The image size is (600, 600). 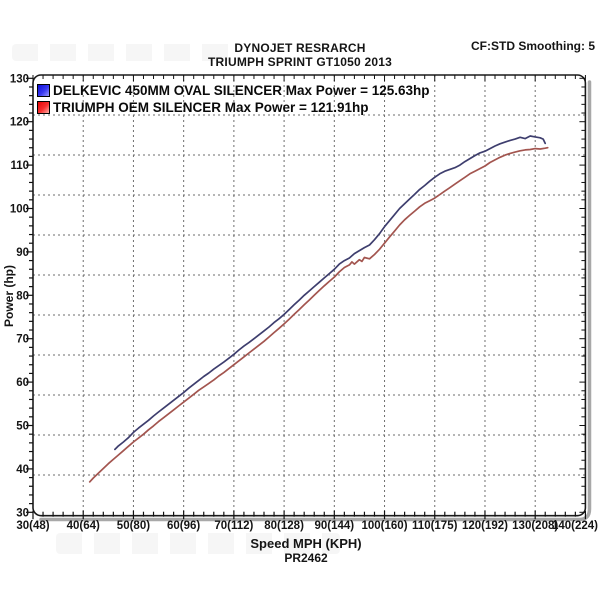 I want to click on y-tick-label: 100, so click(x=19, y=210).